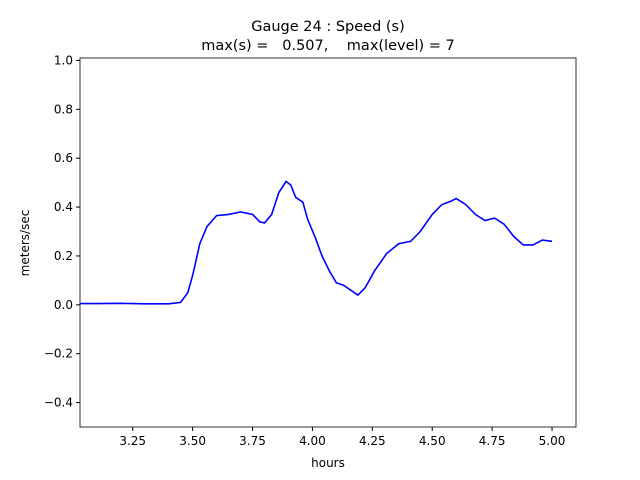  What do you see at coordinates (552, 441) in the screenshot?
I see `x-tick-label: 5.00` at bounding box center [552, 441].